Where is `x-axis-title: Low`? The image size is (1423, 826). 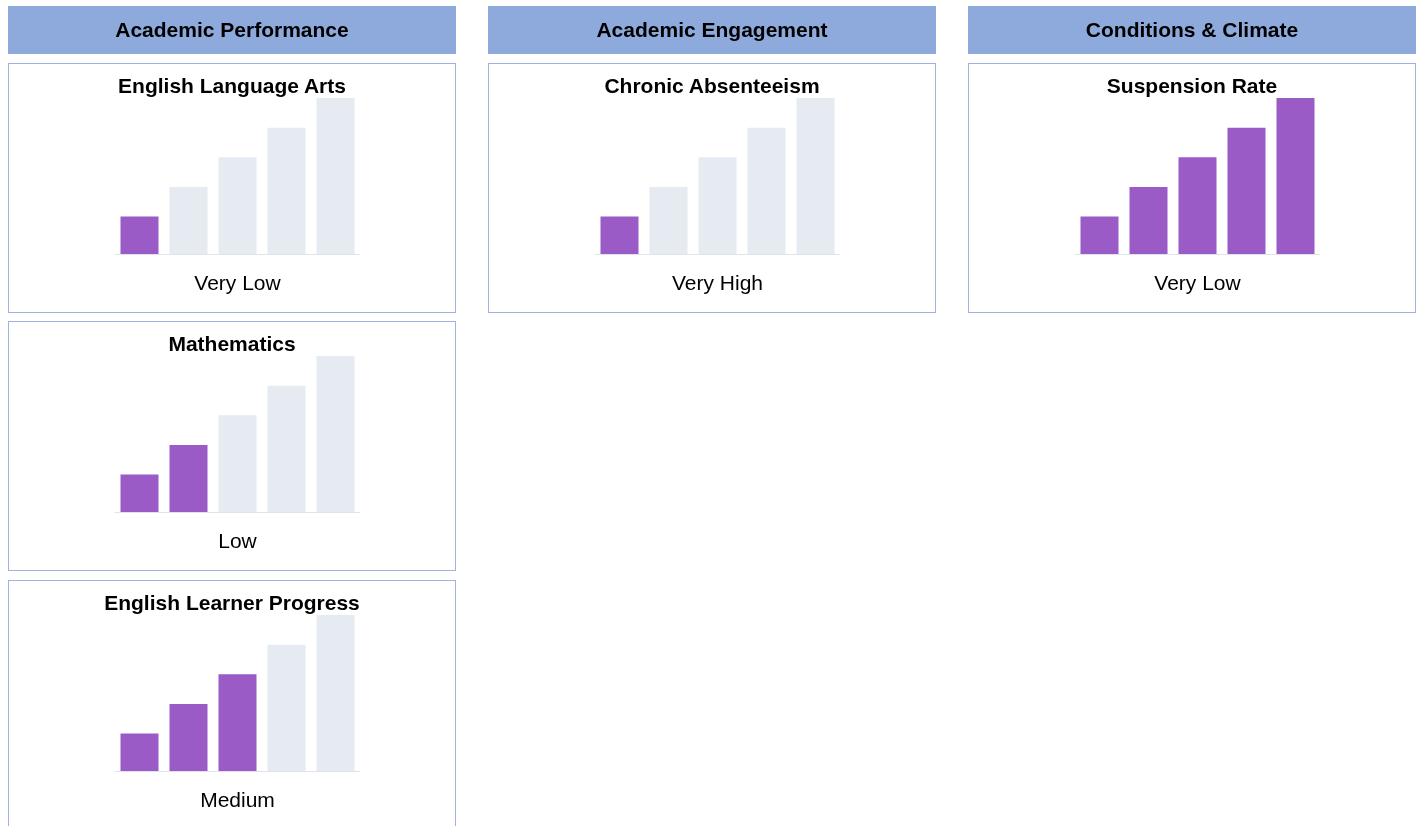
x-axis-title: Low is located at coordinates (238, 540).